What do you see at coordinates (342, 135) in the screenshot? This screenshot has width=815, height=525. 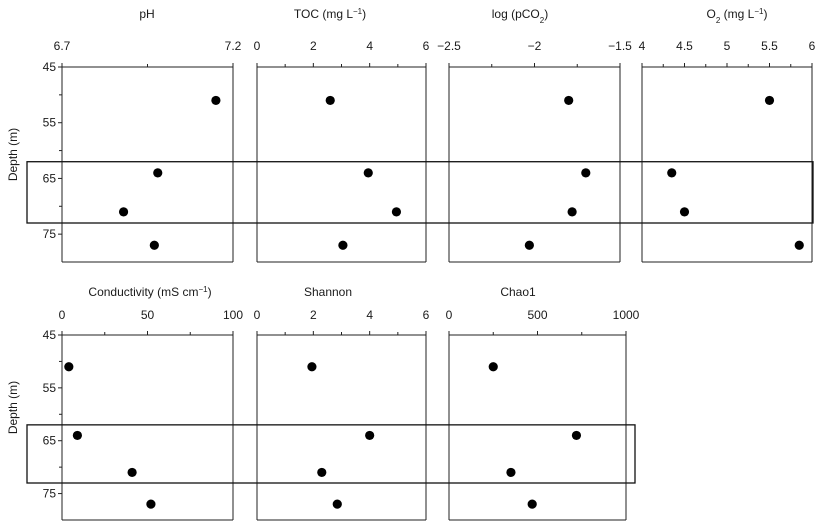 I see `panel-1: TOC (mg L−1) 0 2 4 6` at bounding box center [342, 135].